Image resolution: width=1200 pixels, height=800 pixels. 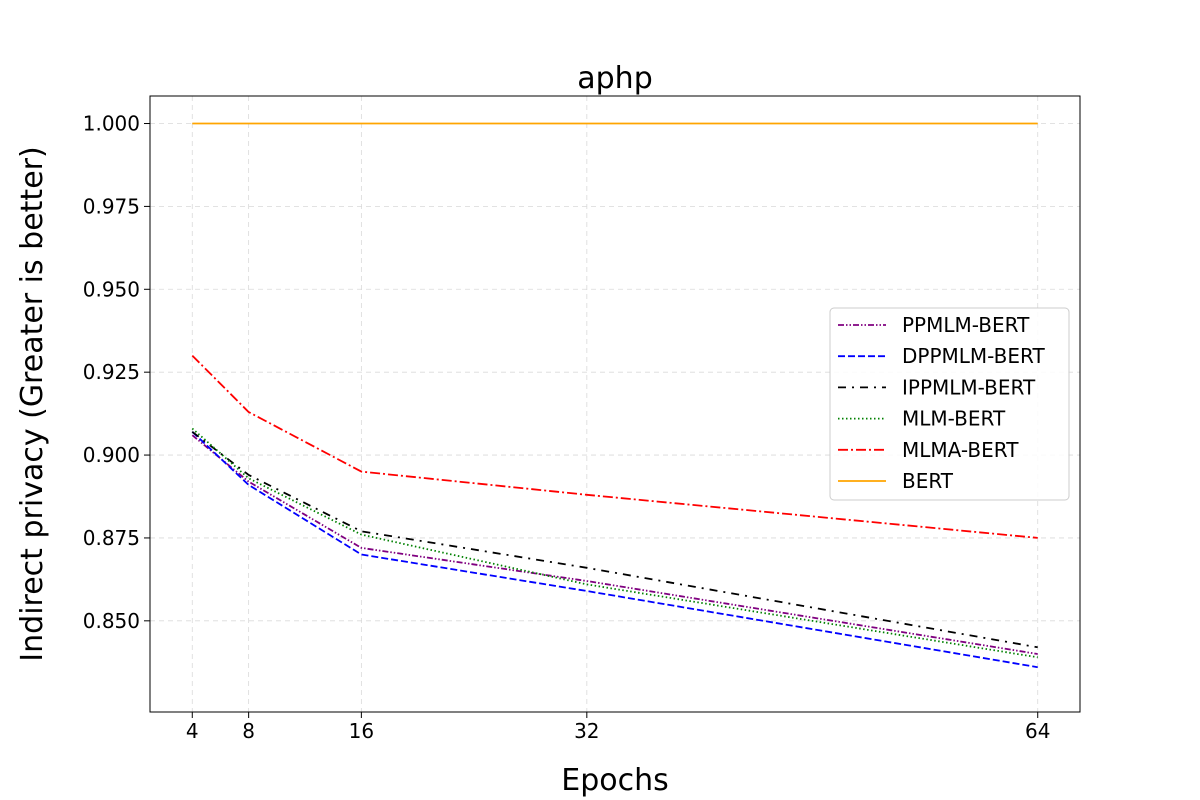 What do you see at coordinates (111, 289) in the screenshot?
I see `y-tick-label: 0.950` at bounding box center [111, 289].